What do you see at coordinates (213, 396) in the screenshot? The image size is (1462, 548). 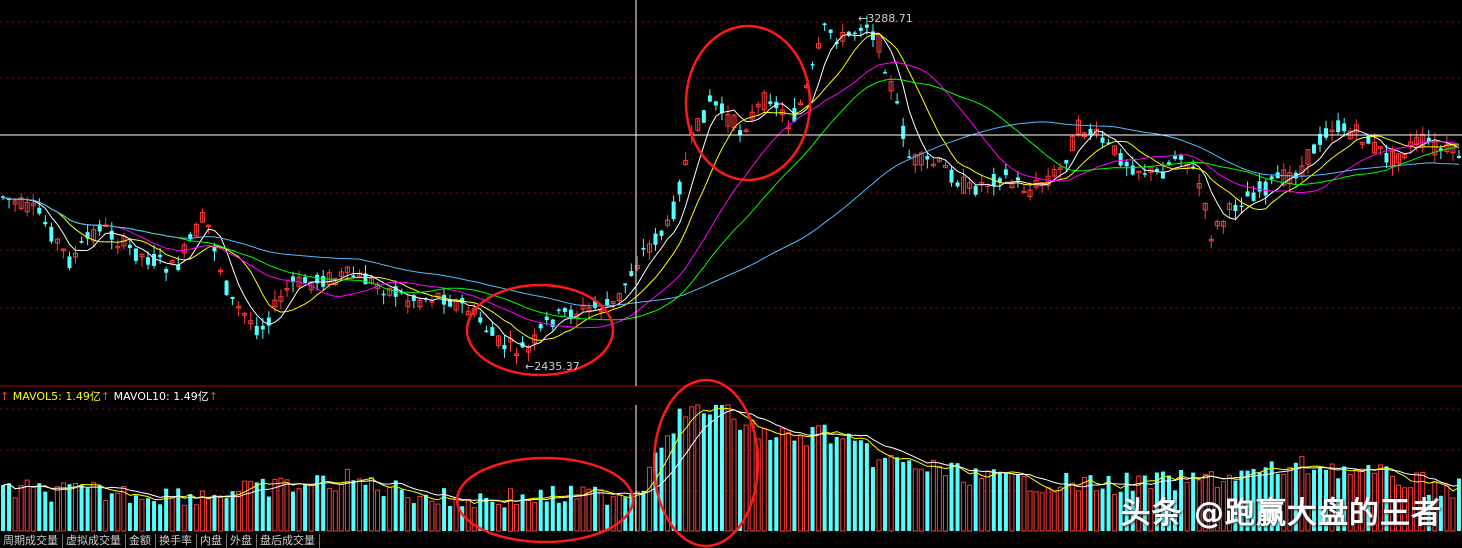 I see `up-arrow-icon: ↑` at bounding box center [213, 396].